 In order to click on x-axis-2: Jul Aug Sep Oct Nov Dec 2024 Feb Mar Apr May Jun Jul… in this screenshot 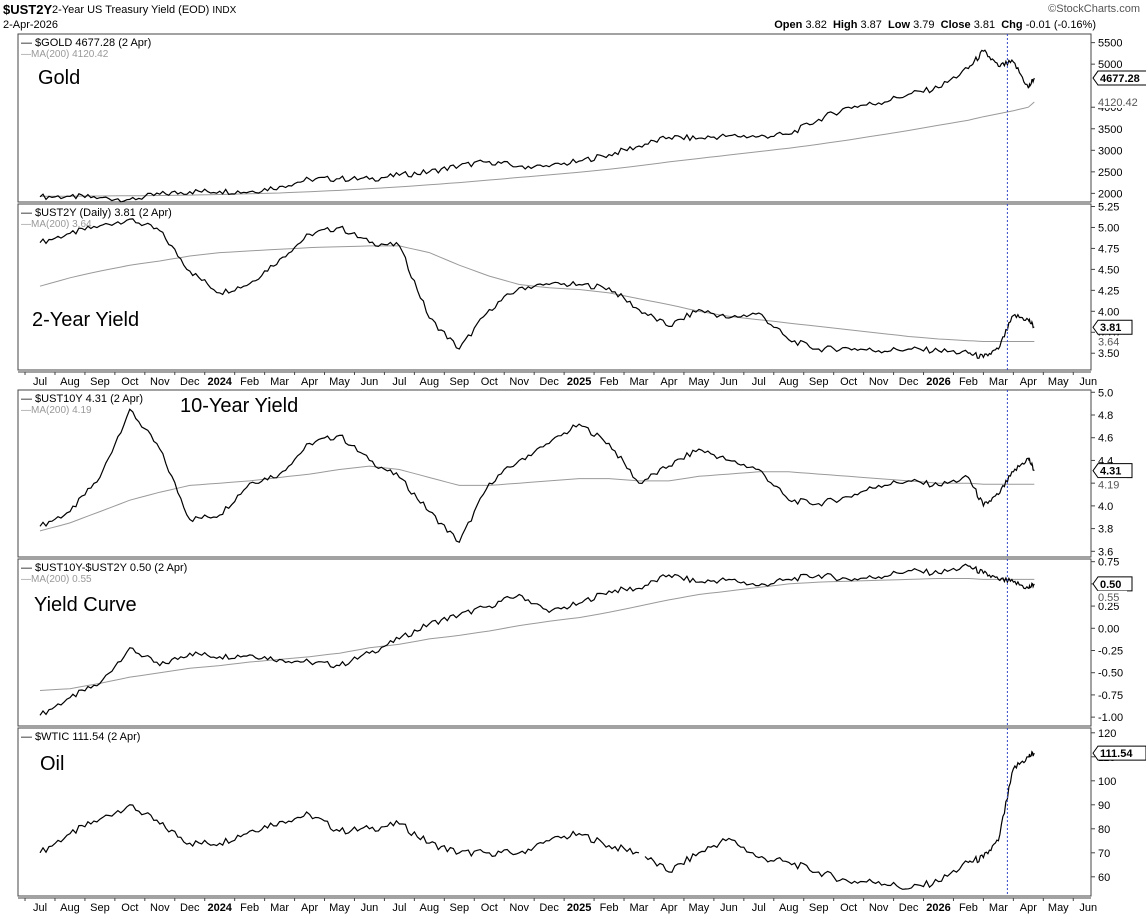, I will do `click(557, 905)`.